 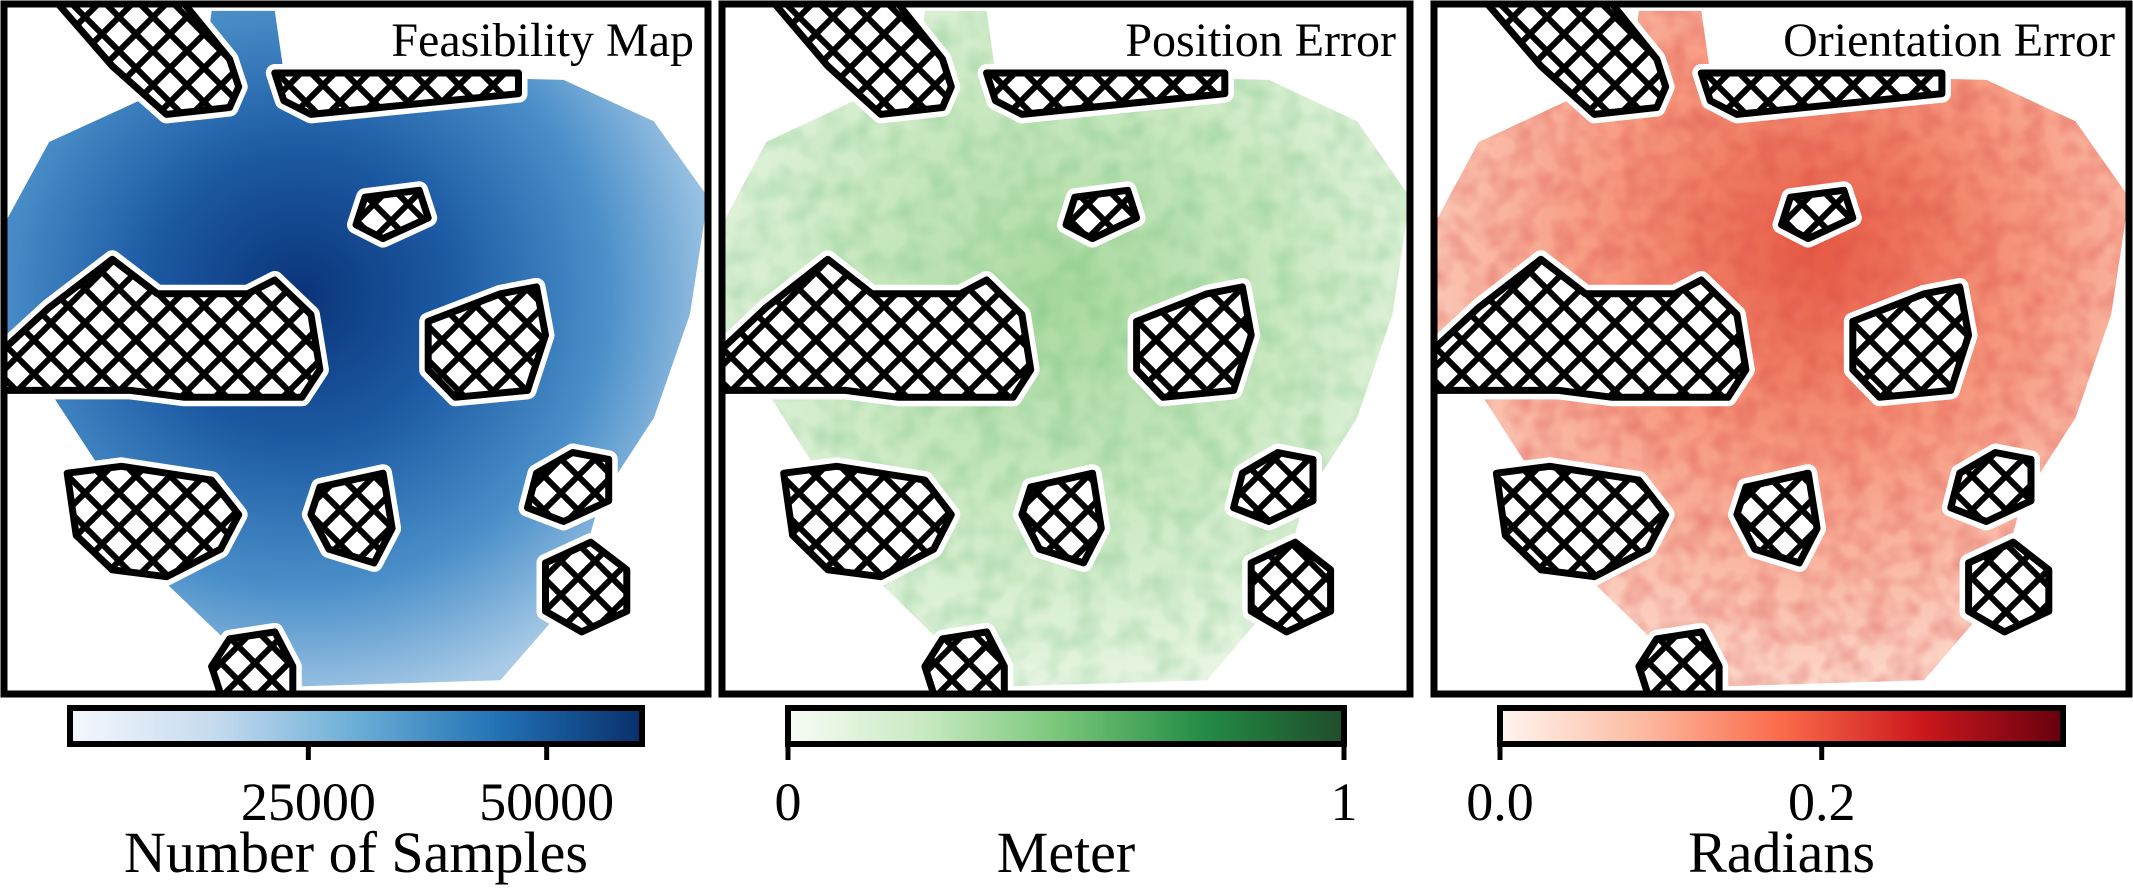 I want to click on colorbar-tick-label: 0.2, so click(x=1822, y=802).